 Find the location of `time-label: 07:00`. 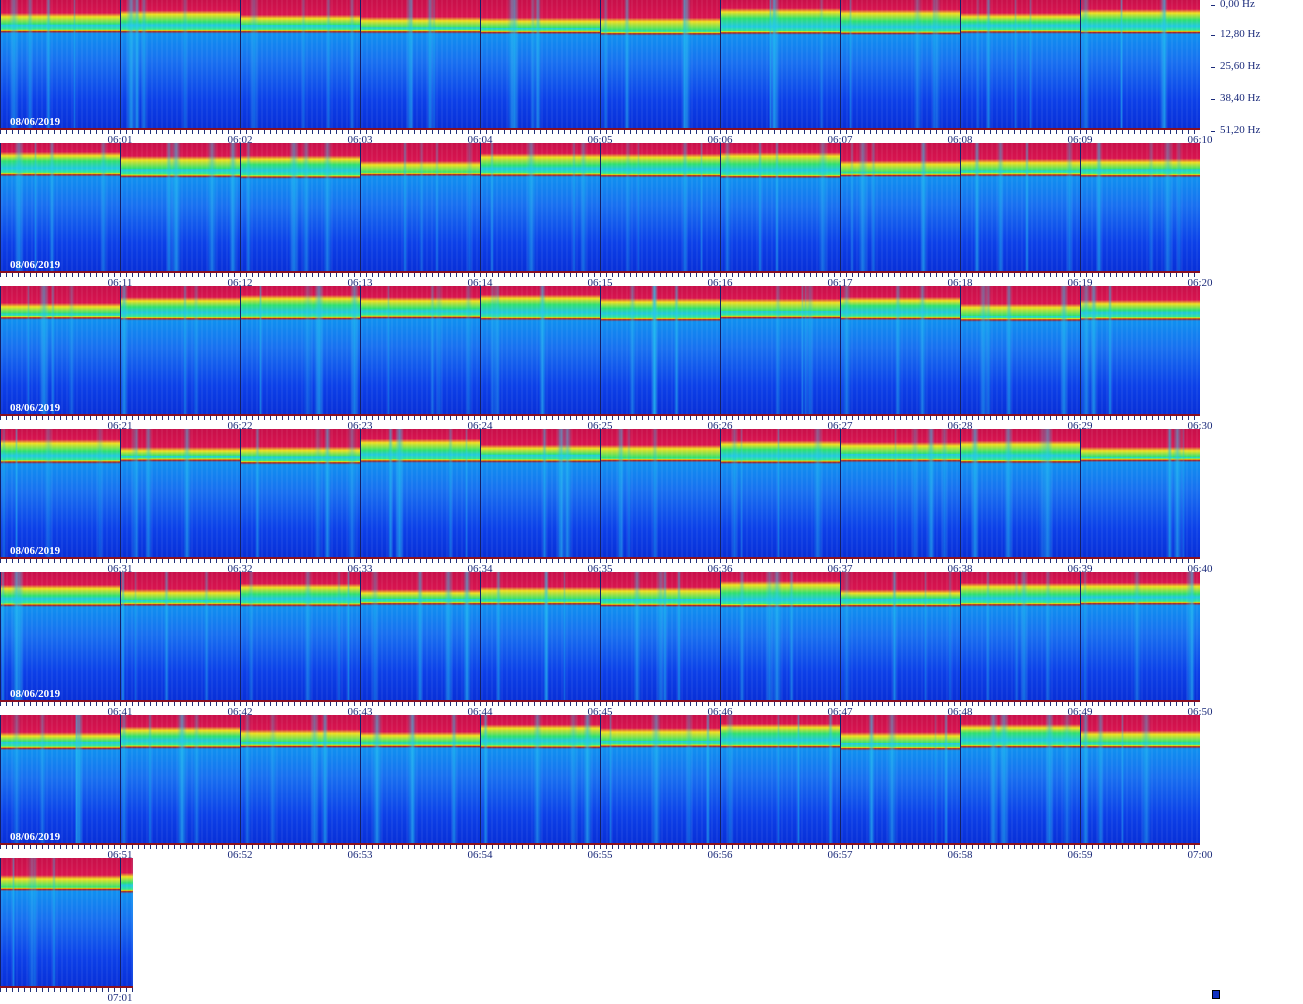

time-label: 07:00 is located at coordinates (1200, 855).